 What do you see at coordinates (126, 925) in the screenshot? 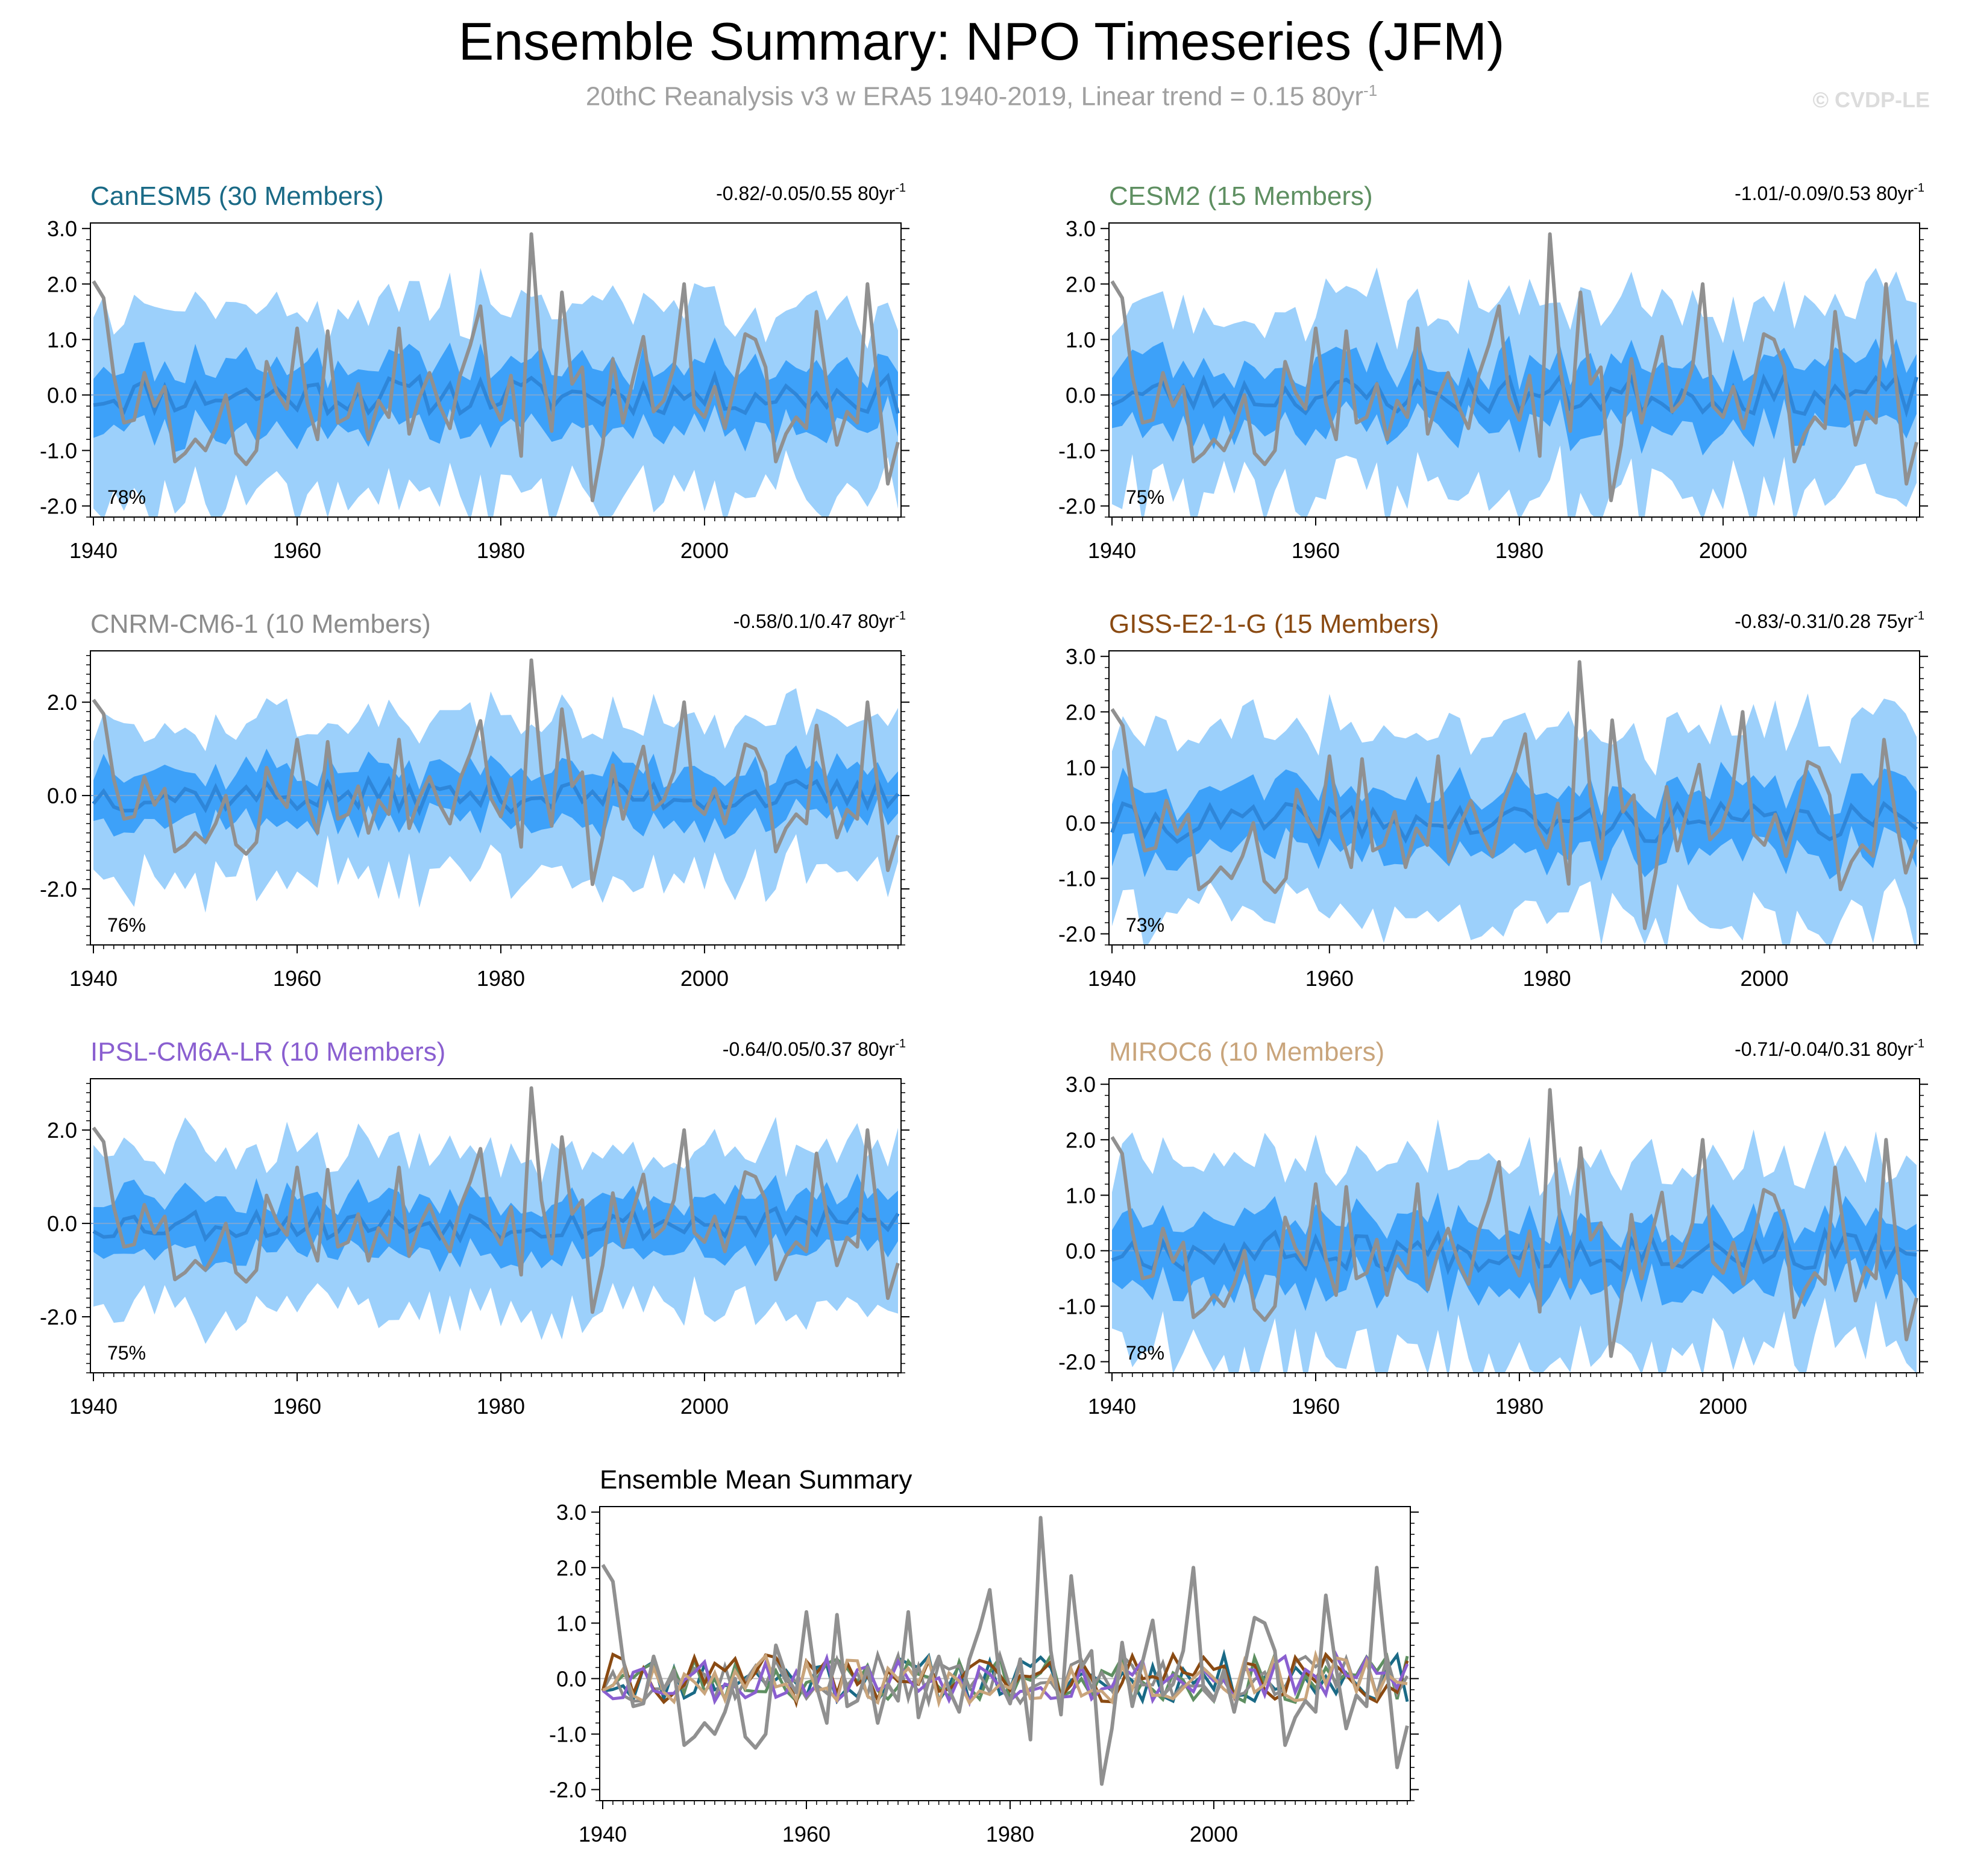
I see `percent-label: 76%` at bounding box center [126, 925].